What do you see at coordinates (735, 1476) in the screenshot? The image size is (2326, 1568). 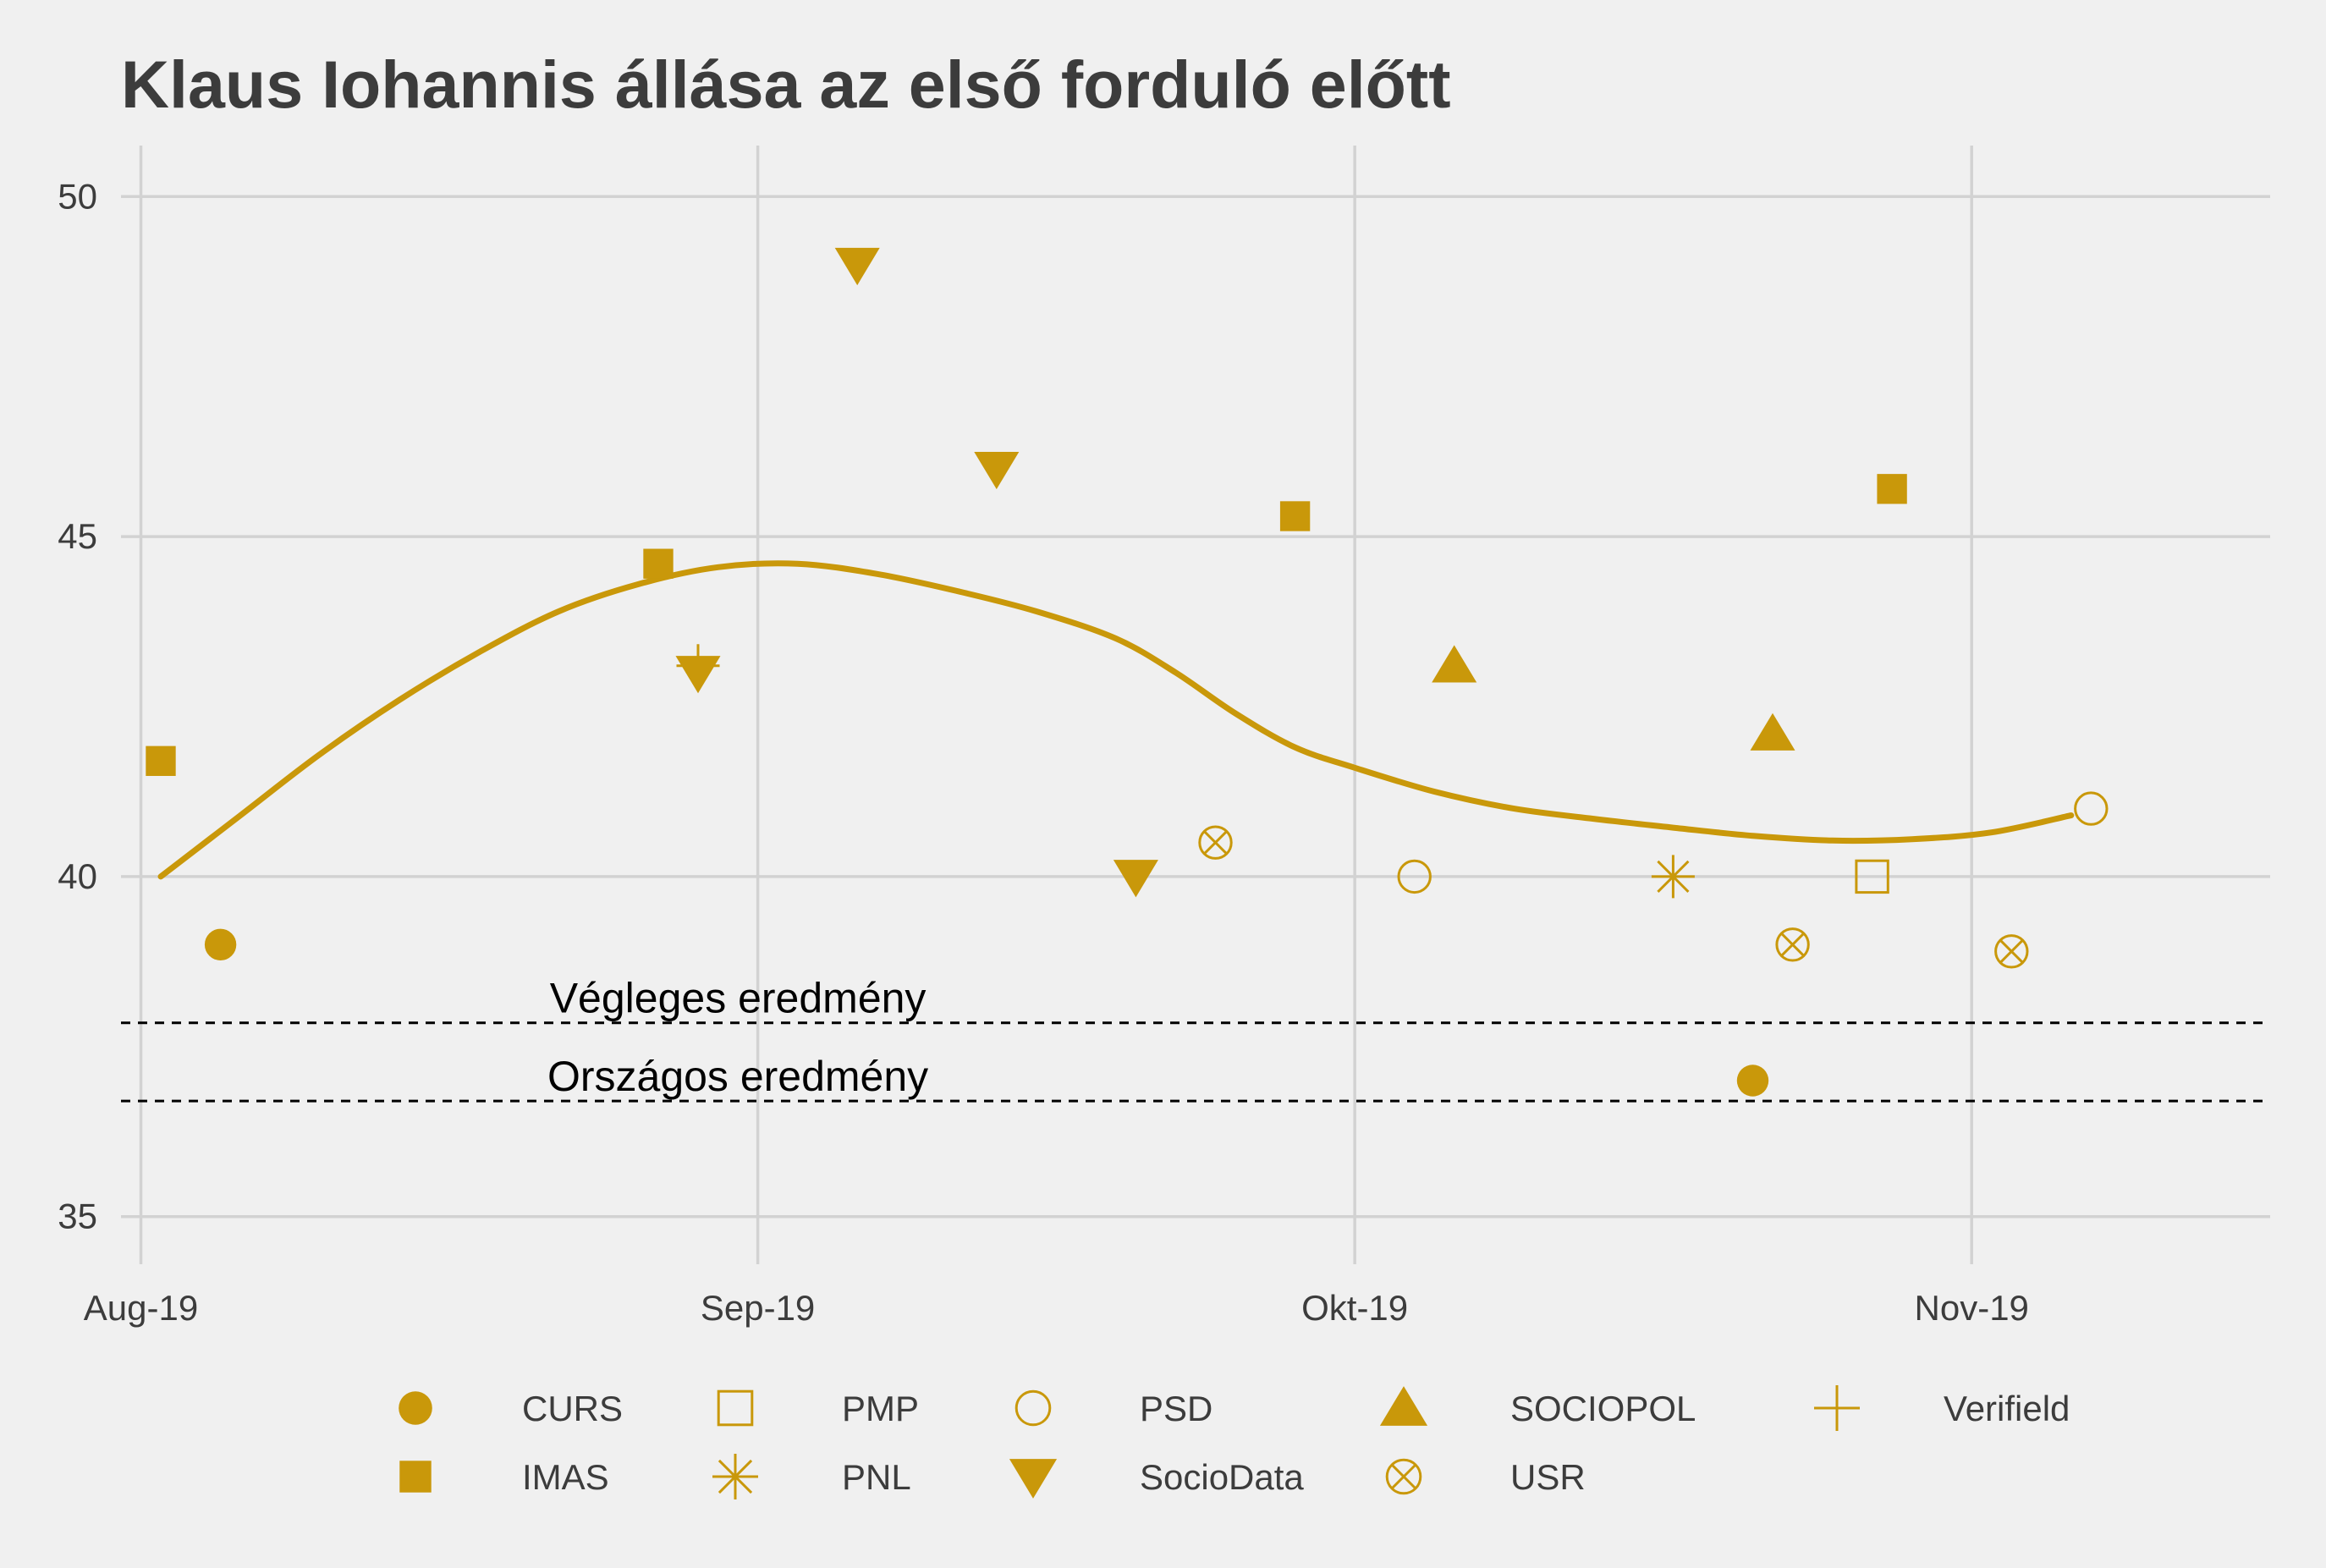 I see `legend-key-pnl` at bounding box center [735, 1476].